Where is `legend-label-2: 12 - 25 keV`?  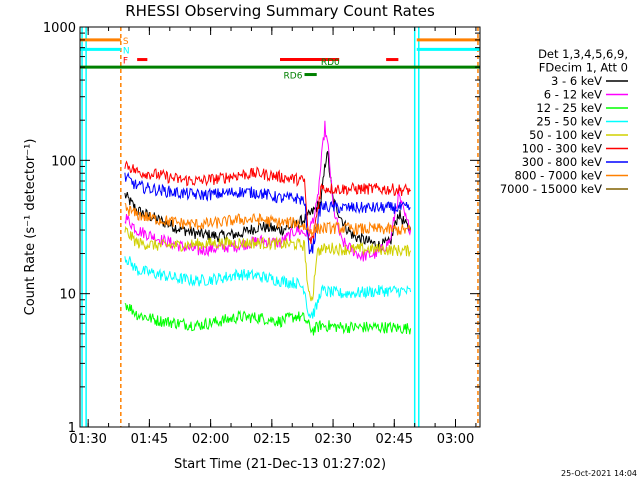 legend-label-2: 12 - 25 keV is located at coordinates (569, 108).